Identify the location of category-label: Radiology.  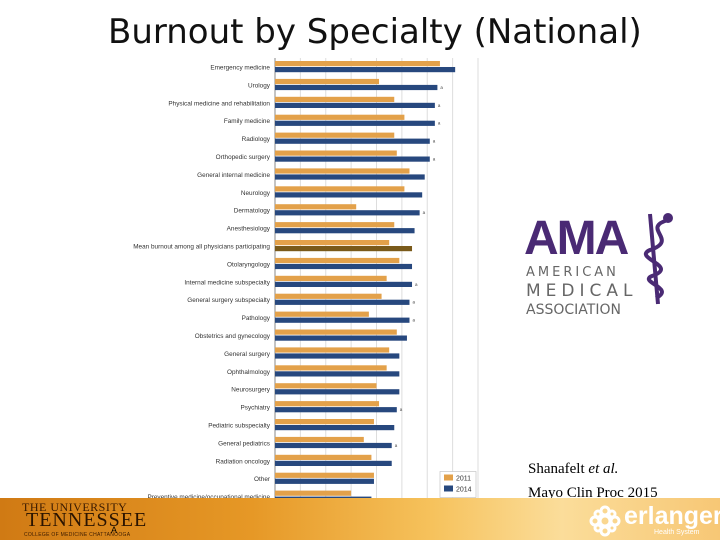
(256, 139).